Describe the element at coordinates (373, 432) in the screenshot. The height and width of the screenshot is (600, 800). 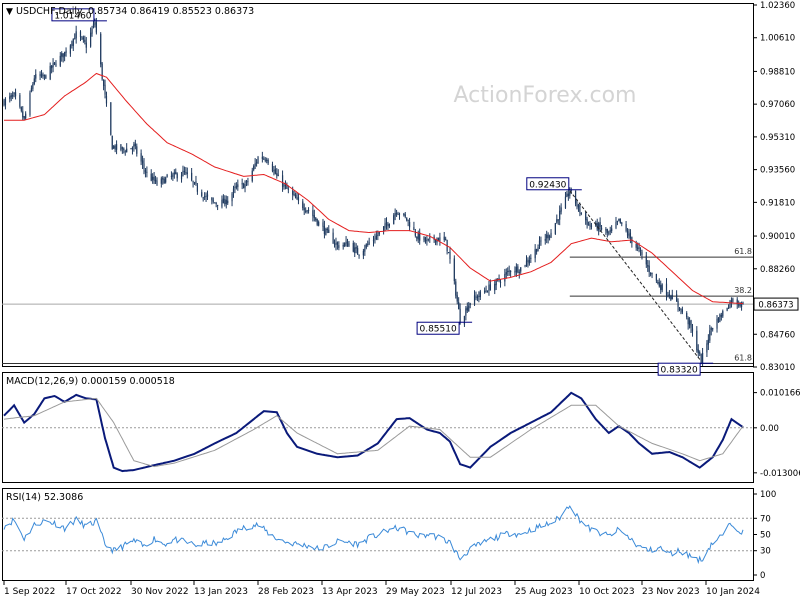
I see `macd-signal-line` at that location.